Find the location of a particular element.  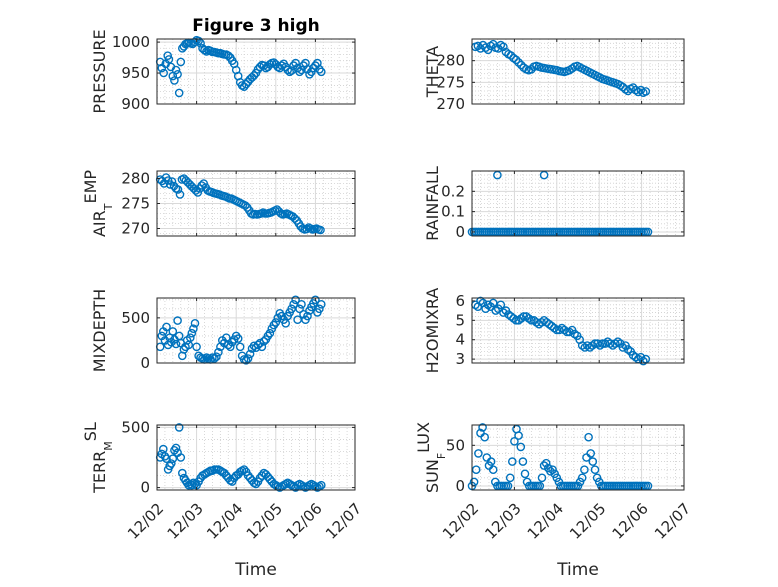

y-tick-label: 950 is located at coordinates (135, 73).